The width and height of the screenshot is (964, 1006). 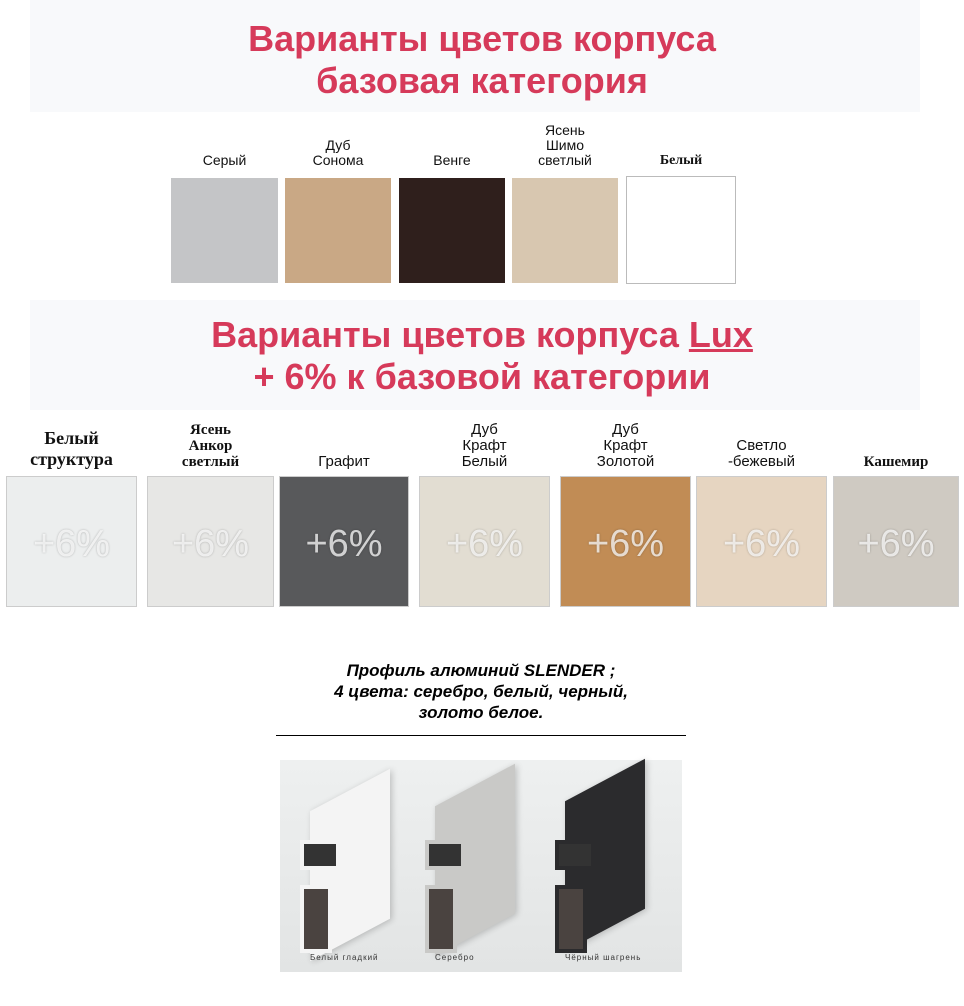 I want to click on lux-color-label: Дуб Крафт Белый, so click(x=484, y=445).